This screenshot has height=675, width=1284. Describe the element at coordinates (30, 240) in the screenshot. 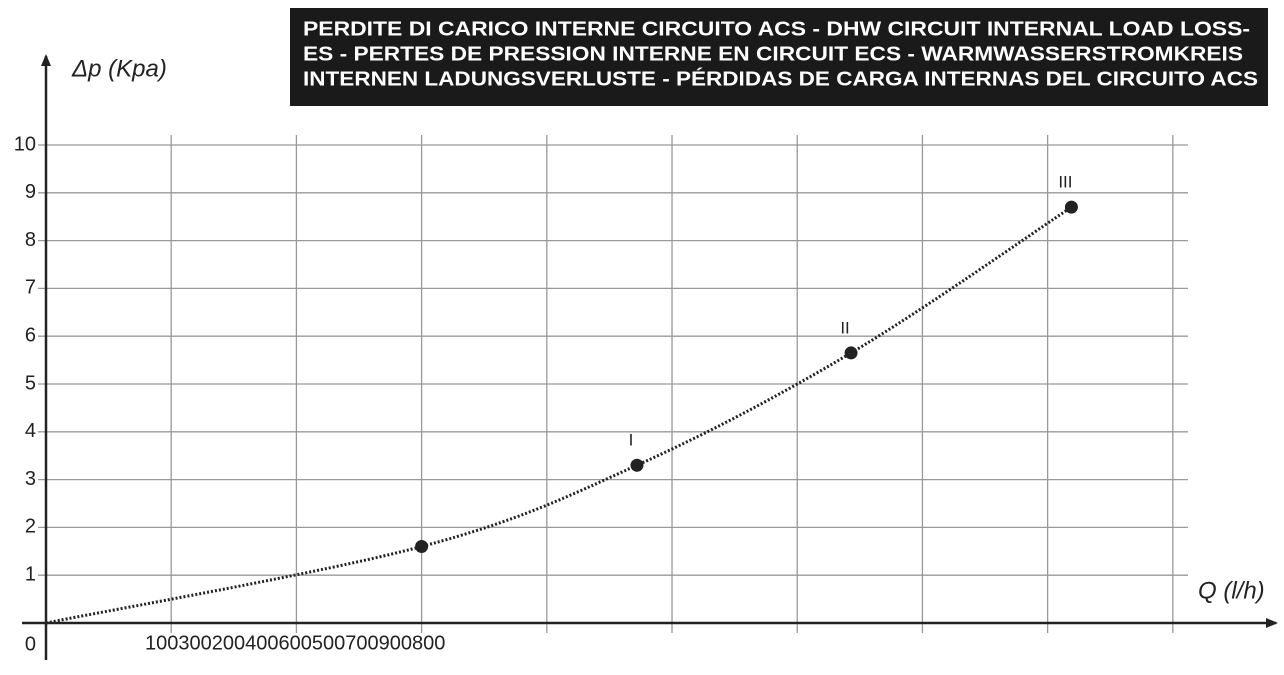

I see `y-tick-label: 8` at that location.